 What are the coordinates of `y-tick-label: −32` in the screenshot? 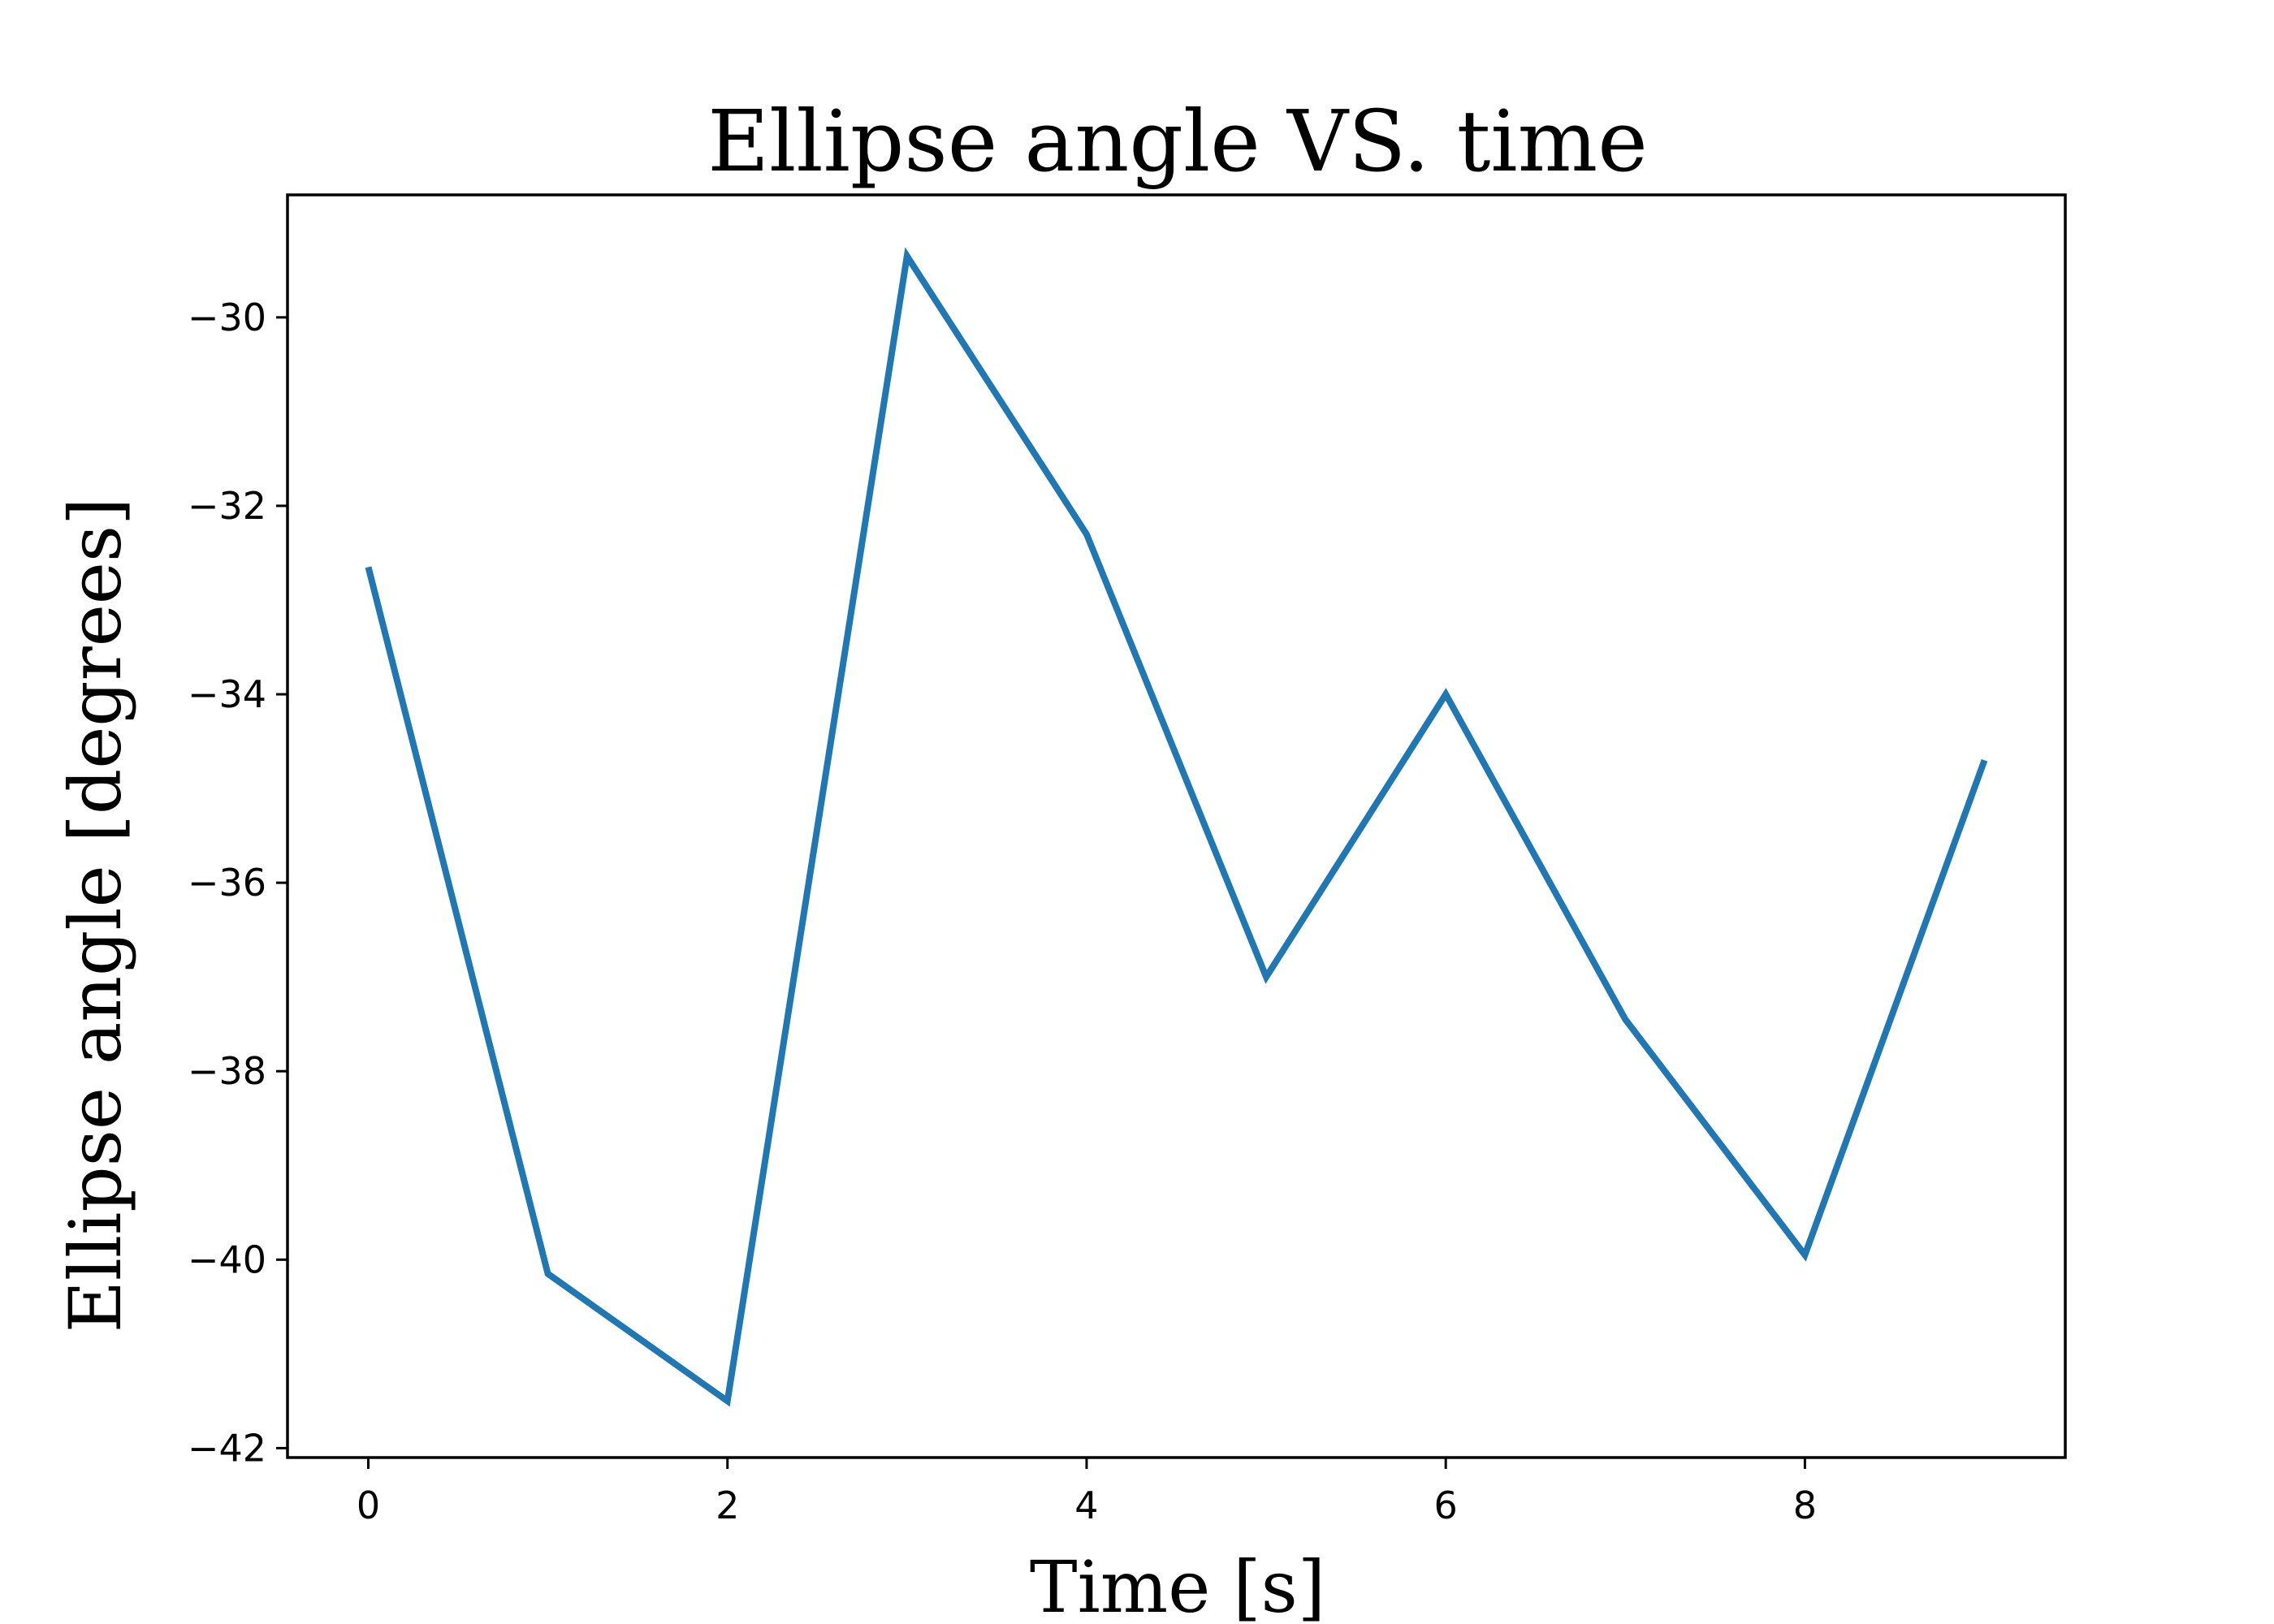 It's located at (227, 506).